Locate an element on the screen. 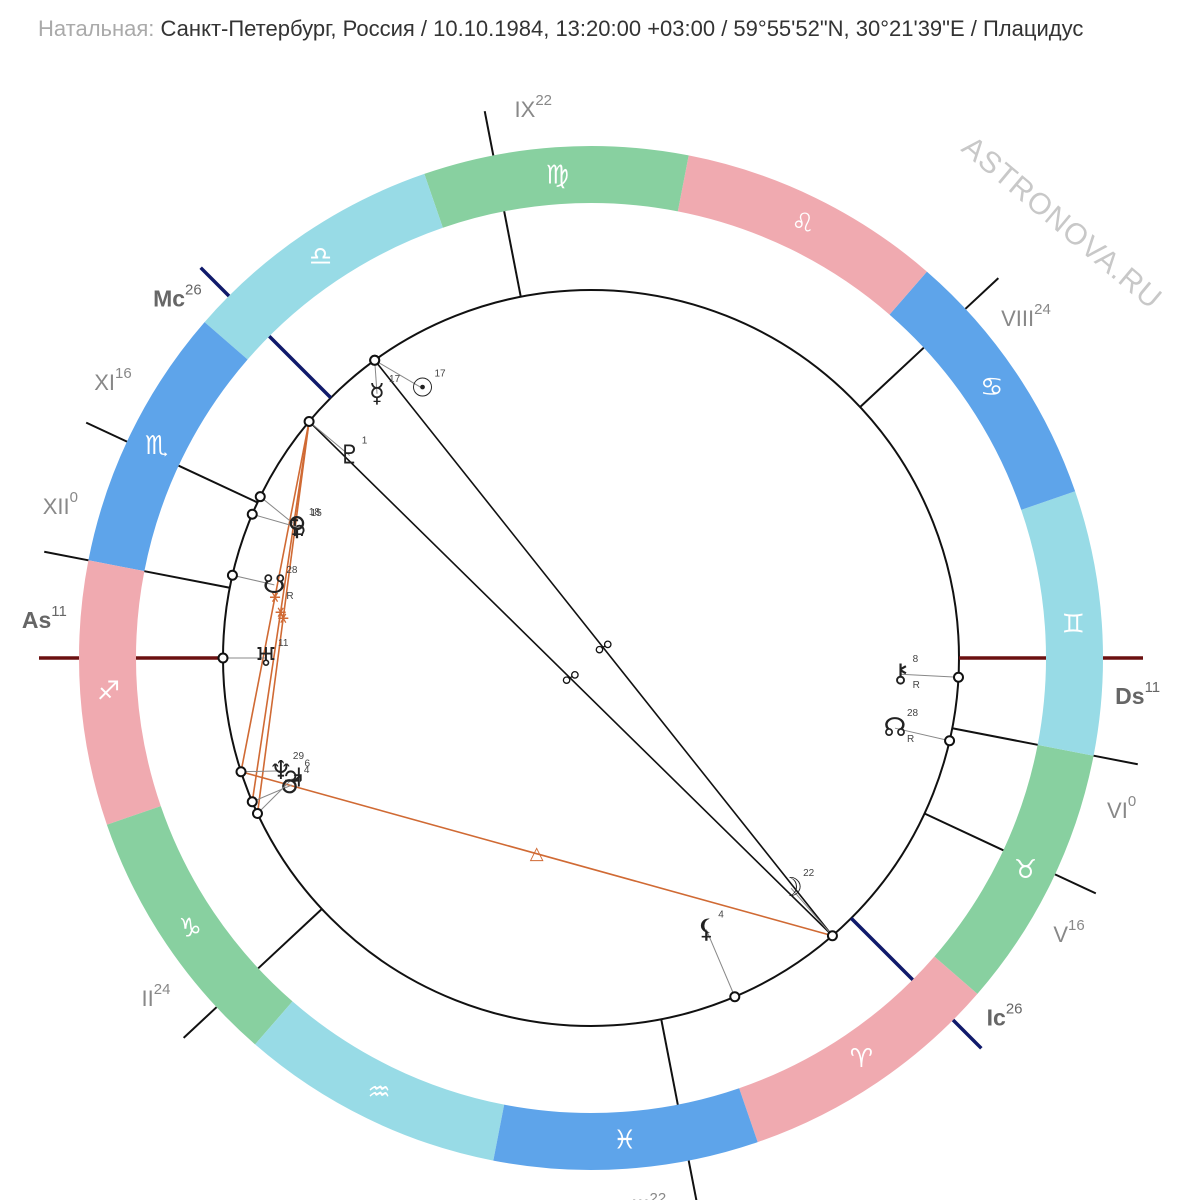 This screenshot has width=1184, height=1200. house-label-II: II24 is located at coordinates (156, 995).